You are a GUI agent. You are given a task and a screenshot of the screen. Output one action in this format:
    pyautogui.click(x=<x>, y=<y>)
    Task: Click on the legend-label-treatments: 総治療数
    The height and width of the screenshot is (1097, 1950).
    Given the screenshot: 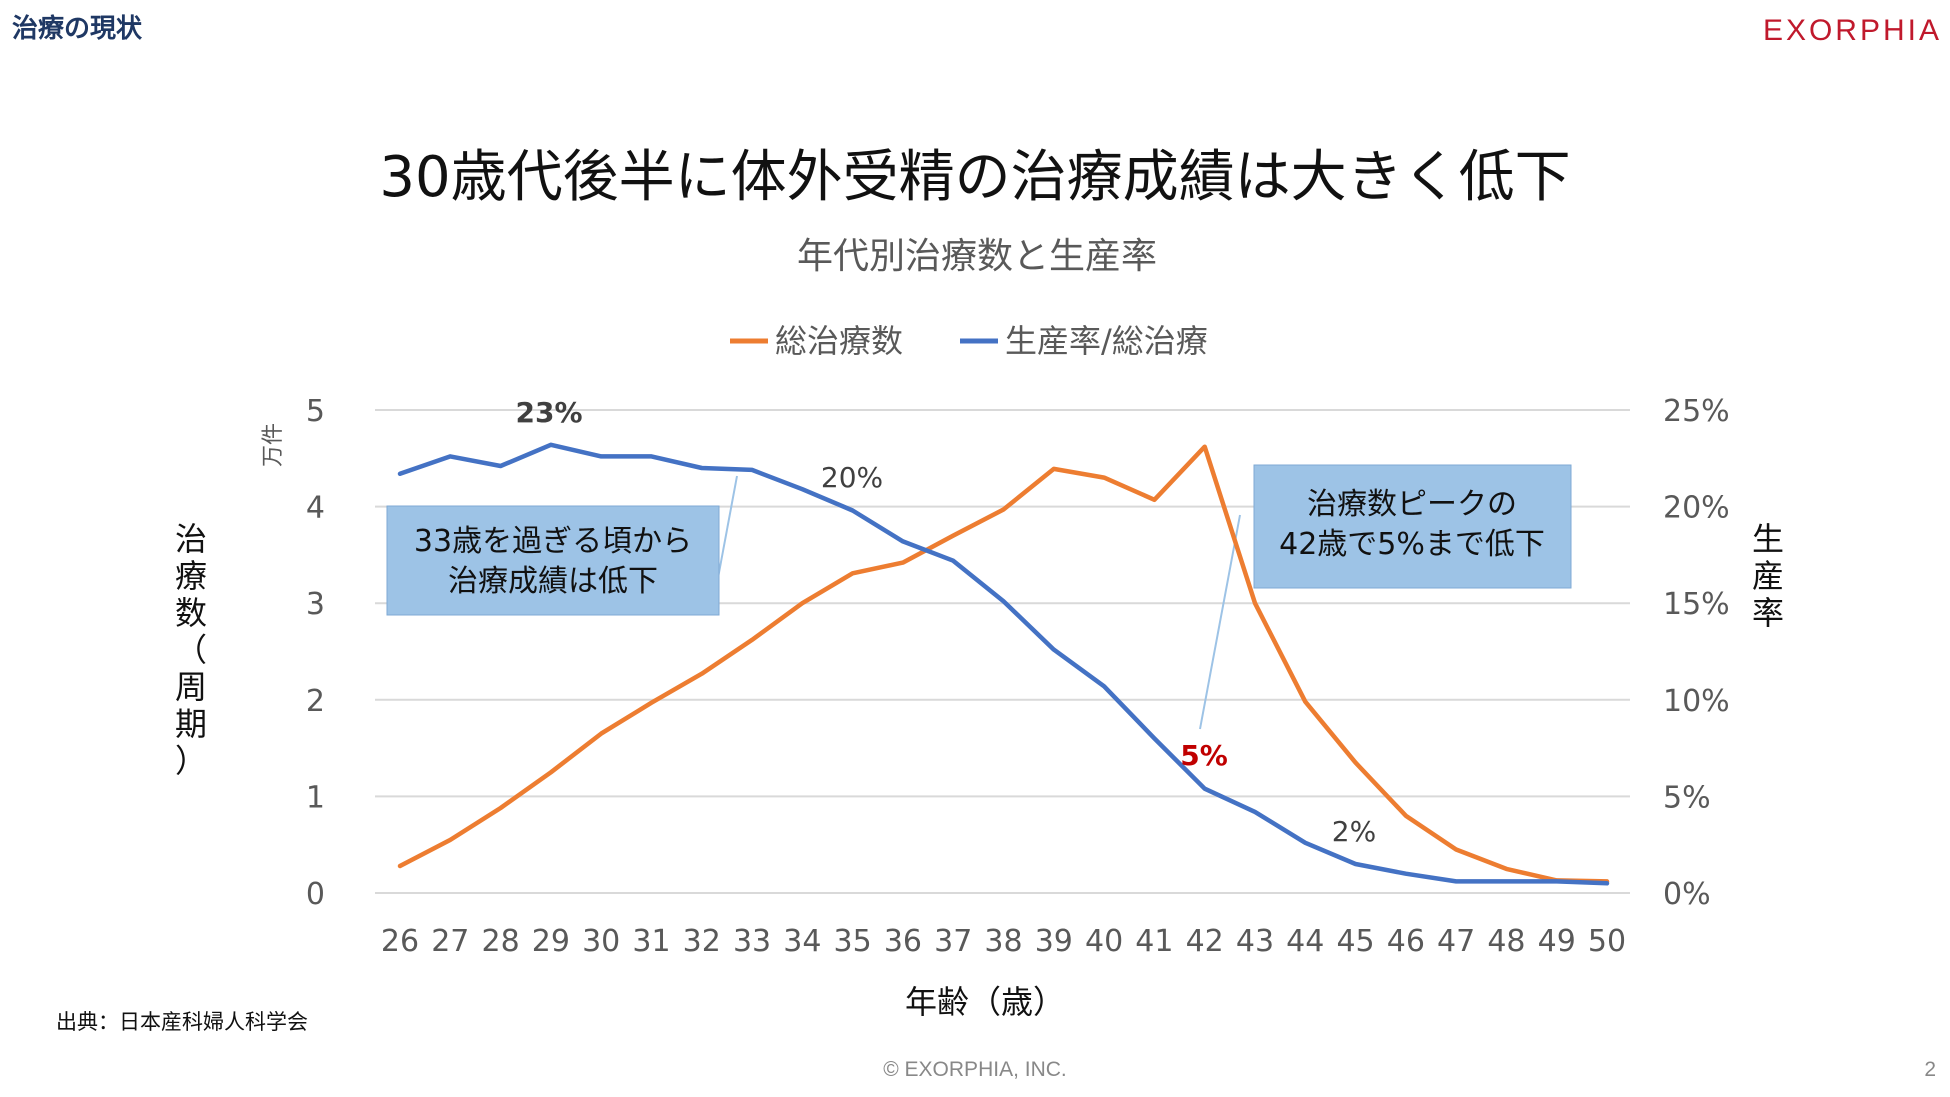 What is the action you would take?
    pyautogui.click(x=839, y=341)
    